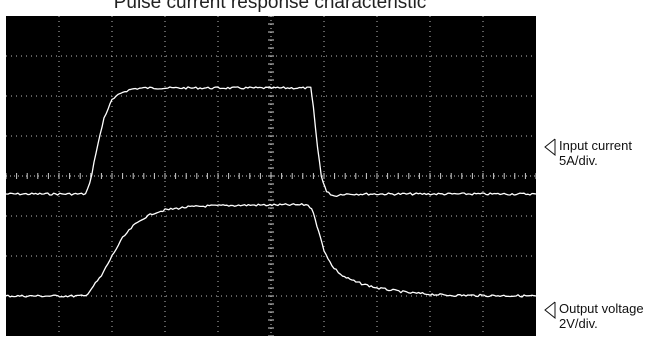  Describe the element at coordinates (595, 145) in the screenshot. I see `input-current-name: Input current` at that location.